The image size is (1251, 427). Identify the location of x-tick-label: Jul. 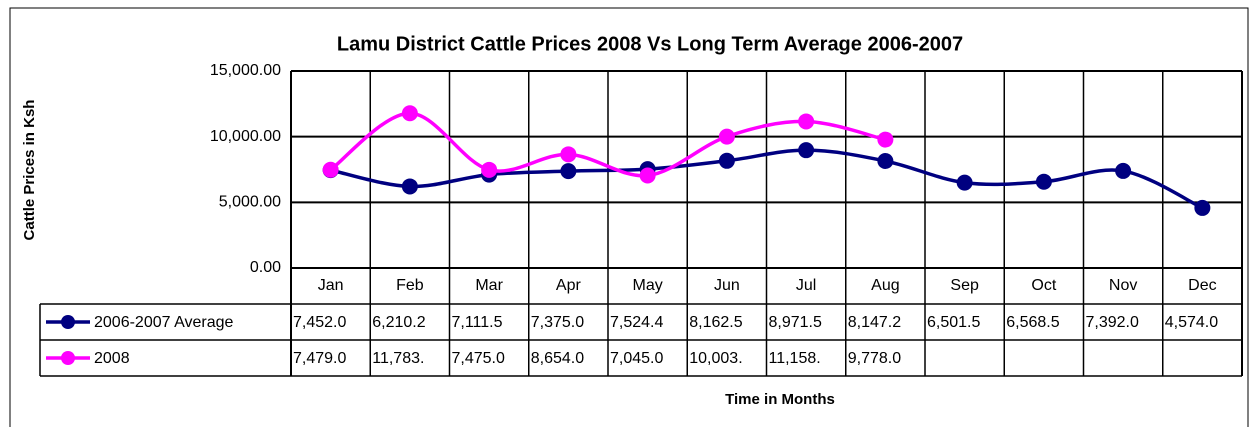
(806, 285).